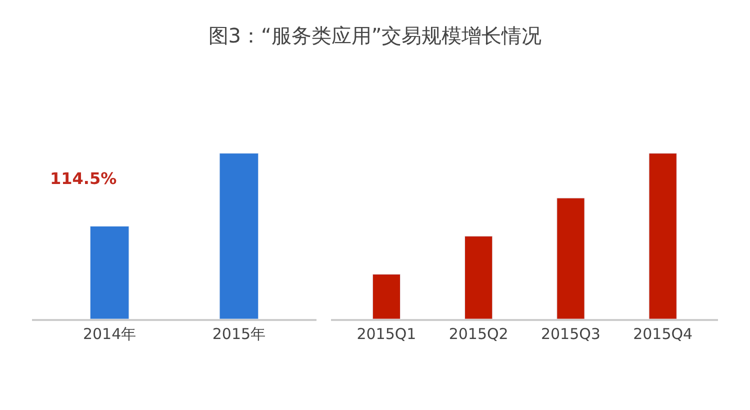  Describe the element at coordinates (239, 334) in the screenshot. I see `x-tick-label: 2015年` at that location.